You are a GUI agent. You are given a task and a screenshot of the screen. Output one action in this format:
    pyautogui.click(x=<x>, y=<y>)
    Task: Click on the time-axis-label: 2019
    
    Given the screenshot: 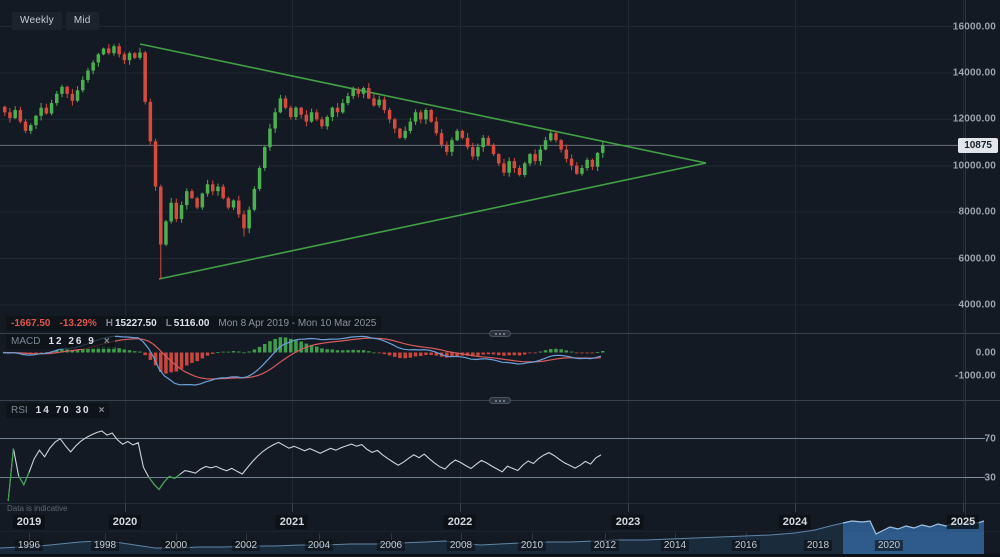 What is the action you would take?
    pyautogui.click(x=29, y=522)
    